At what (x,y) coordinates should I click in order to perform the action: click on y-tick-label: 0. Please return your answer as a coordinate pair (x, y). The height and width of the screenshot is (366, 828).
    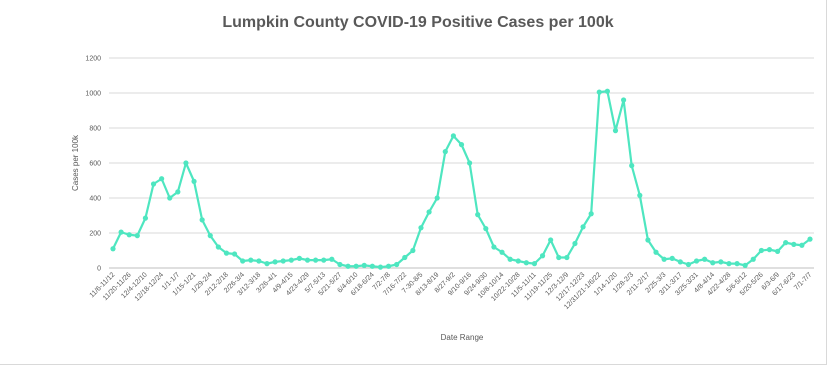
    Looking at the image, I should click on (99, 269).